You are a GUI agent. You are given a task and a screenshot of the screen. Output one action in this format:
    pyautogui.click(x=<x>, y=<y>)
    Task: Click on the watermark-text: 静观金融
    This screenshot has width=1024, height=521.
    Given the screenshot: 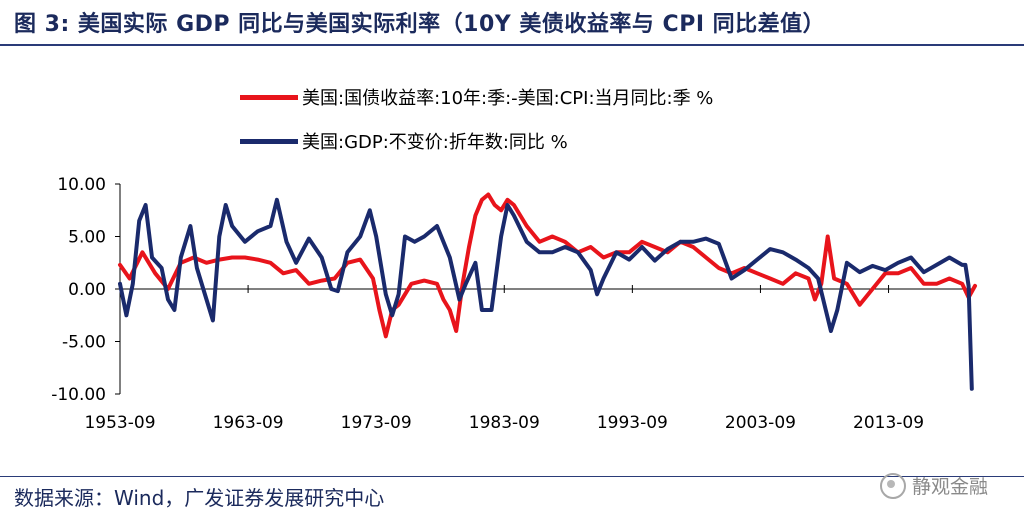 What is the action you would take?
    pyautogui.click(x=949, y=487)
    